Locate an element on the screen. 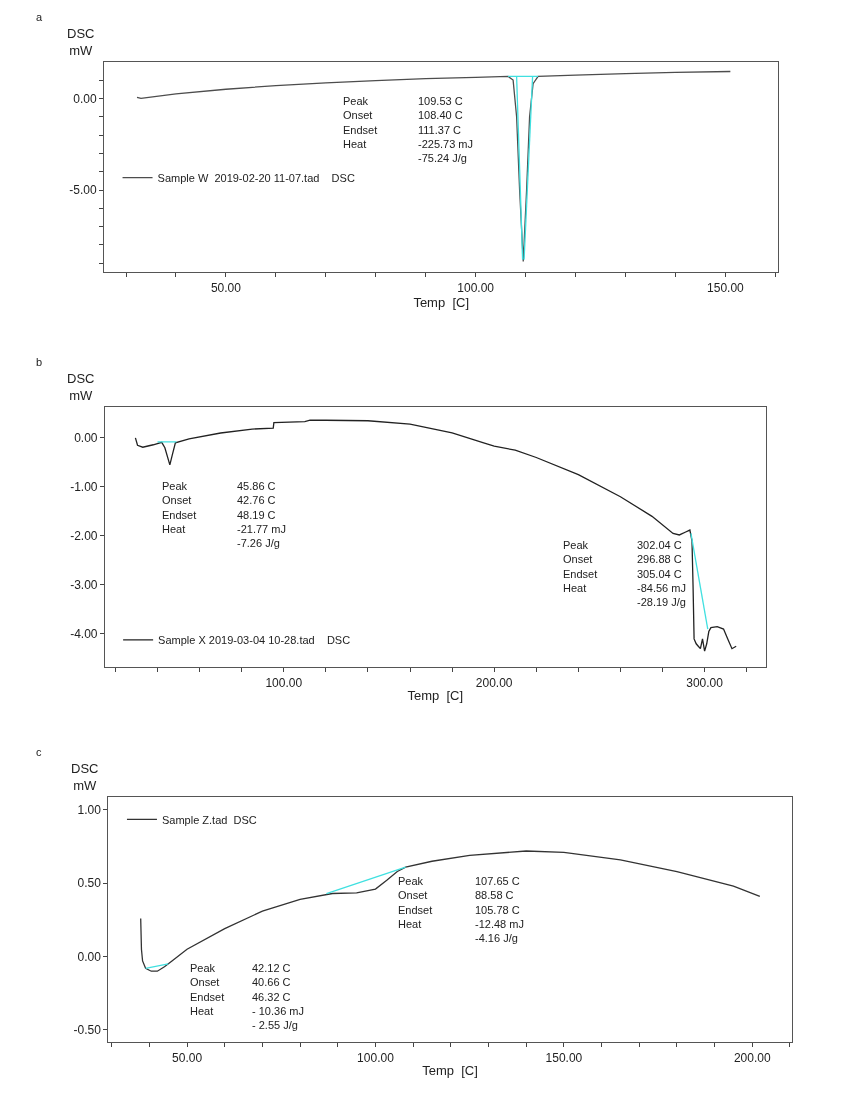 The width and height of the screenshot is (846, 1103). annotation: 109.53 C 108.40 C 111.37 C -225.73 mJ -75.24 J/g is located at coordinates (446, 130).